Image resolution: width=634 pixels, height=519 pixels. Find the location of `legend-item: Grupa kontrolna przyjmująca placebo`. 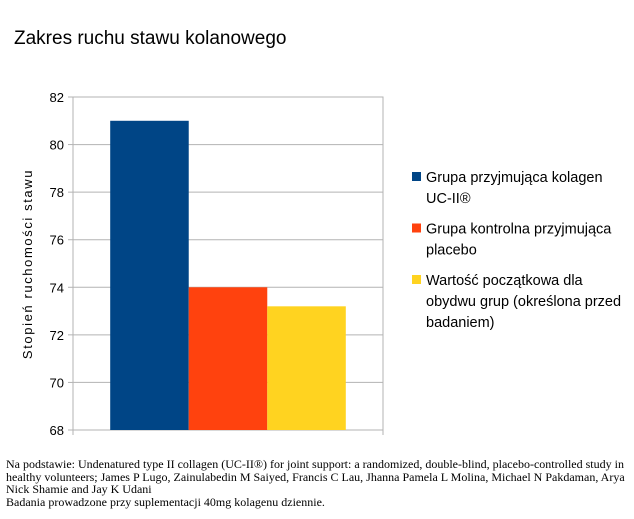

legend-item: Grupa kontrolna przyjmująca placebo is located at coordinates (512, 240).